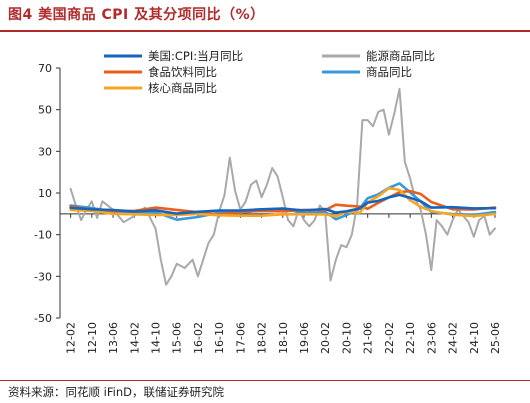 The height and width of the screenshot is (403, 530). I want to click on figure-title: 图4 美国商品 CPI 及其分项同比（%）, so click(136, 15).